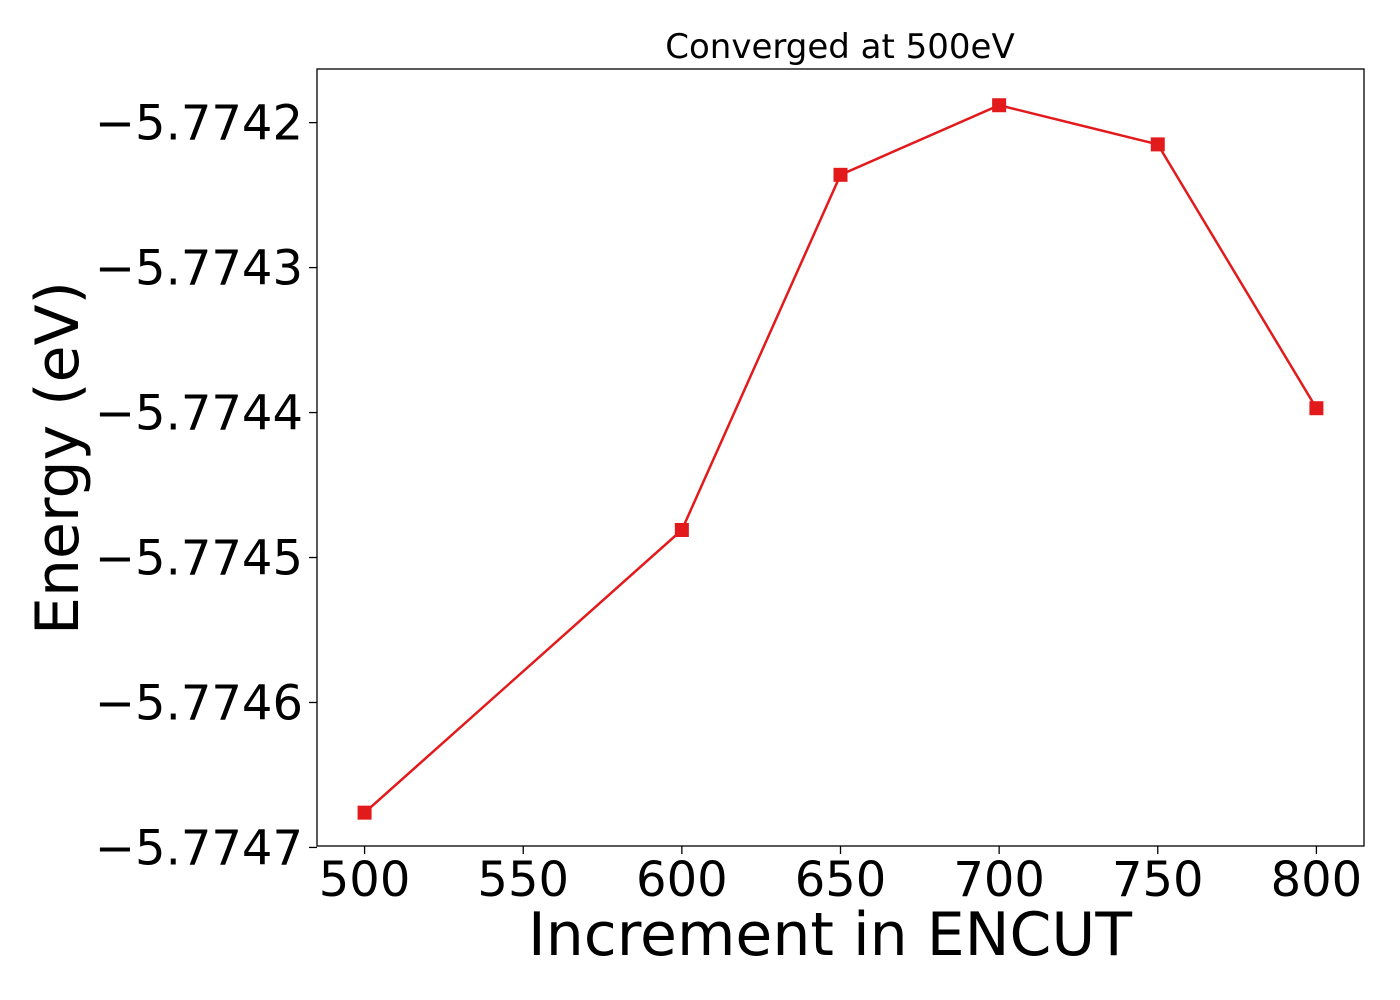 The height and width of the screenshot is (1000, 1400). Describe the element at coordinates (830, 935) in the screenshot. I see `x-axis-label: Increment in ENCUT` at that location.